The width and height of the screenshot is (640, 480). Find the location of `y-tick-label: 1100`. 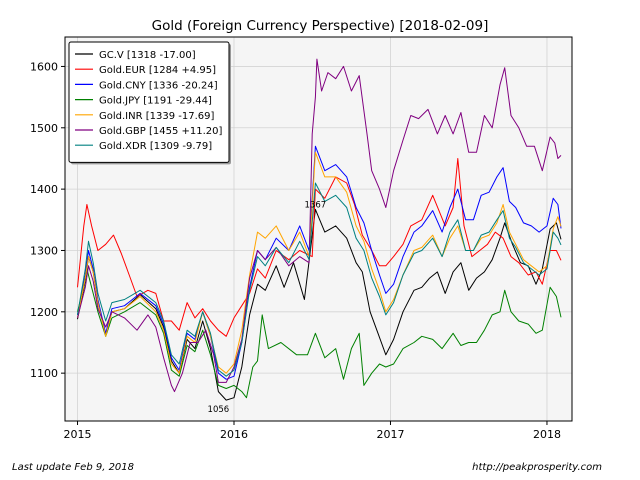

y-tick-label: 1100 is located at coordinates (44, 373).